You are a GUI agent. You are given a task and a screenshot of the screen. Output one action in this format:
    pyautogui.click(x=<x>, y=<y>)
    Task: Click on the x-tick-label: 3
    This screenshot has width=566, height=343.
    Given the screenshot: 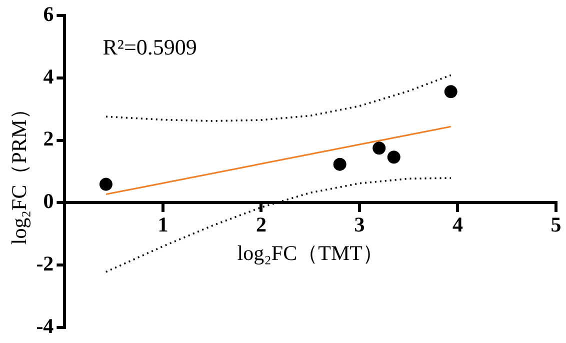 What is the action you would take?
    pyautogui.click(x=359, y=224)
    